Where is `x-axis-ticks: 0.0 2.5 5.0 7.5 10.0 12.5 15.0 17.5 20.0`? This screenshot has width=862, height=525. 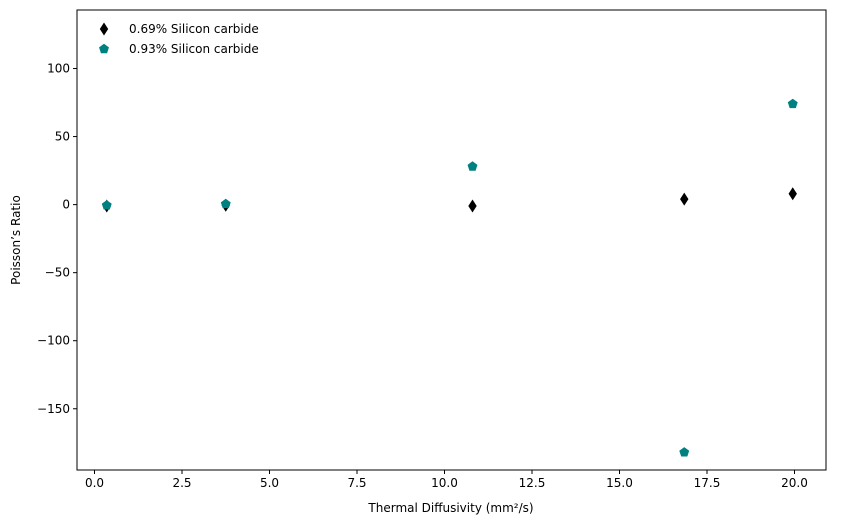
x-axis-ticks: 0.0 2.5 5.0 7.5 10.0 12.5 15.0 17.5 20.0 is located at coordinates (446, 480).